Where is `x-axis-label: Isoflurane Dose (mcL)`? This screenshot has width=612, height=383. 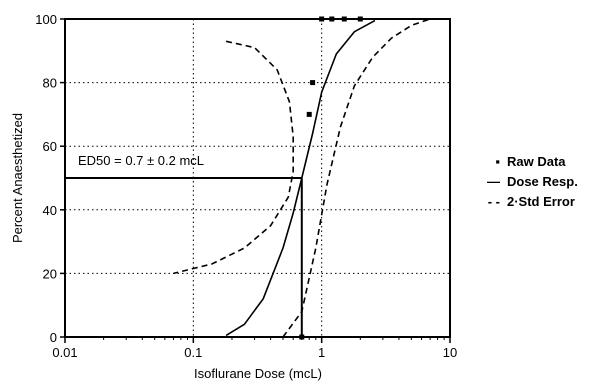 x-axis-label: Isoflurane Dose (mcL) is located at coordinates (258, 373).